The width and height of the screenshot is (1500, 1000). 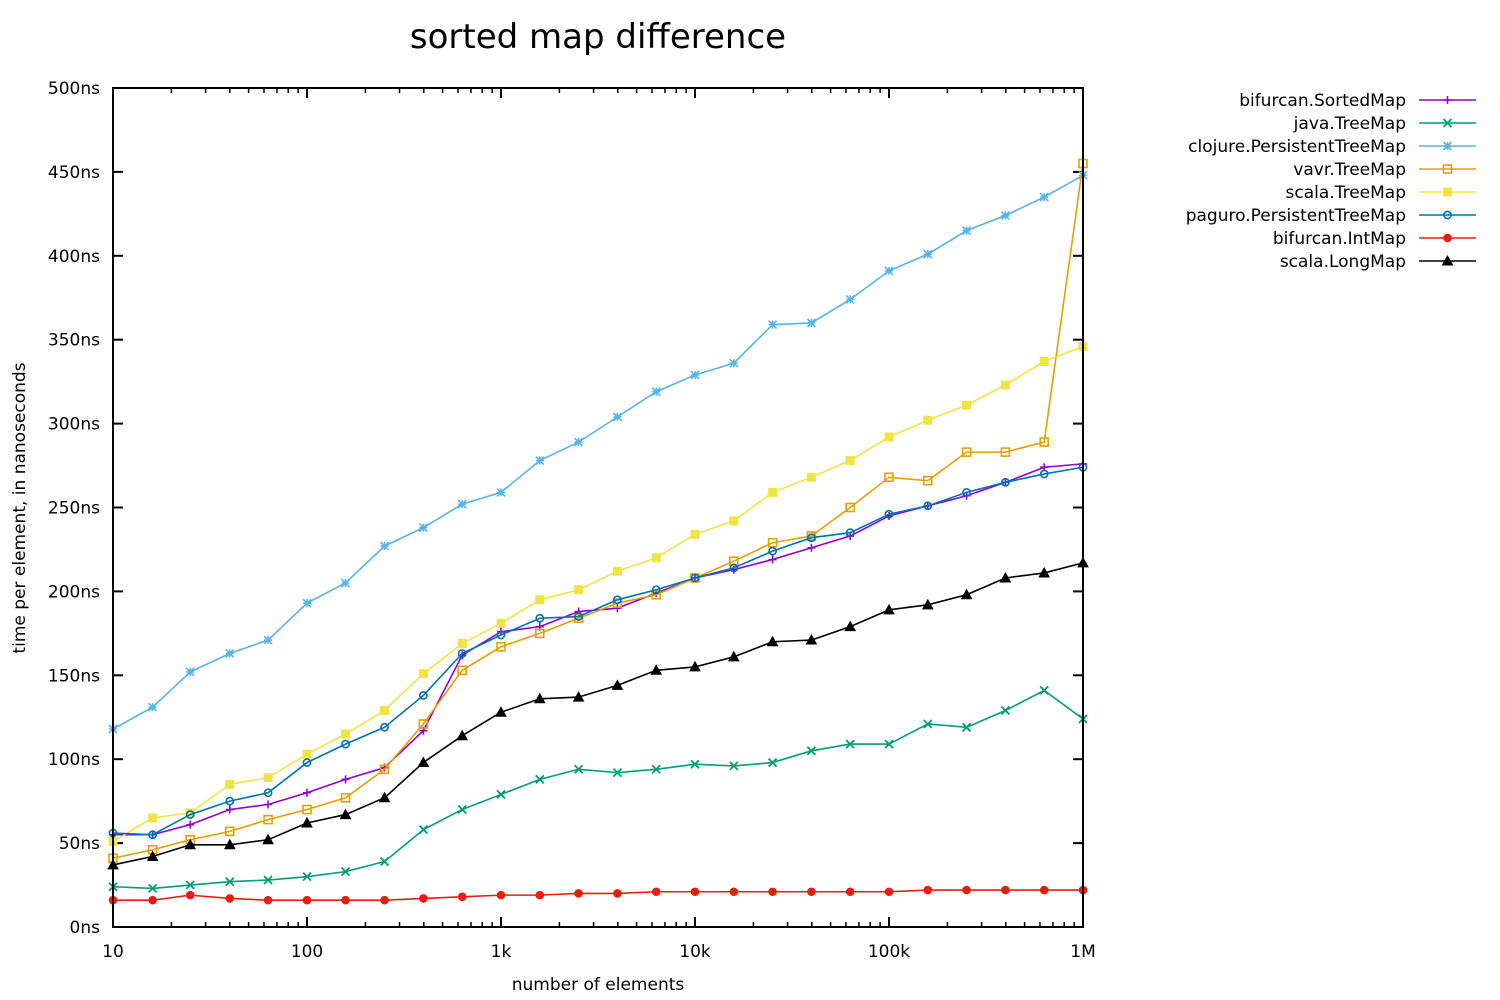 What do you see at coordinates (74, 509) in the screenshot?
I see `y-tick-label: 250ns` at bounding box center [74, 509].